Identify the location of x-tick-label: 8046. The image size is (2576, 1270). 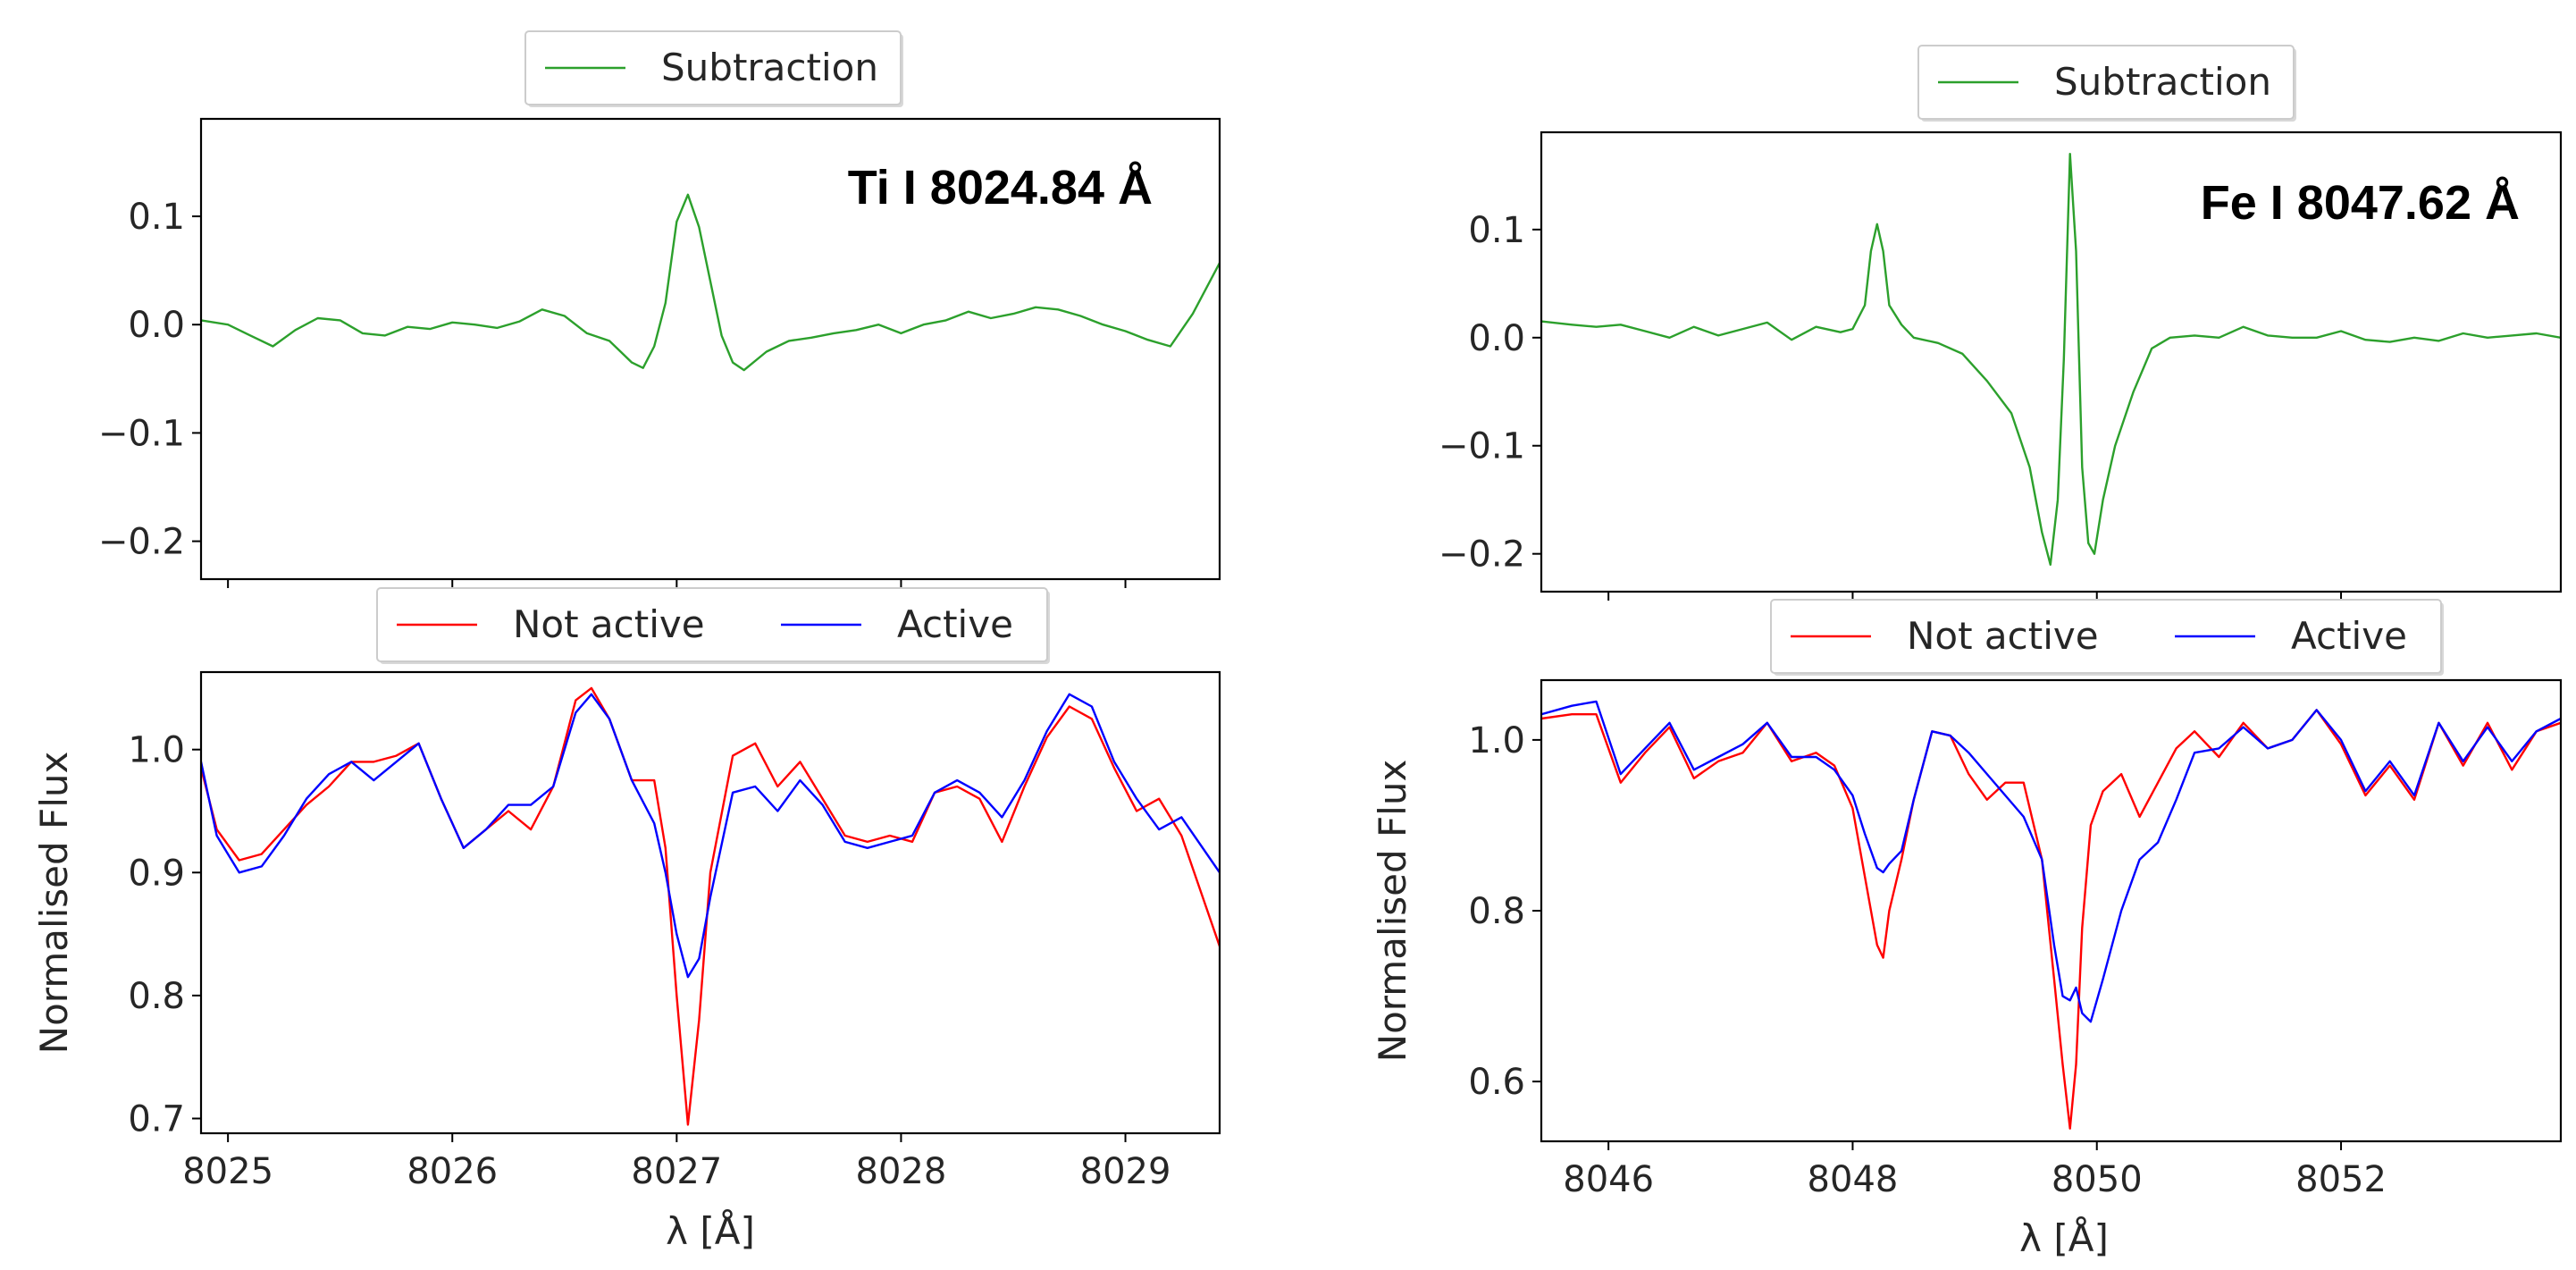
(1608, 1179).